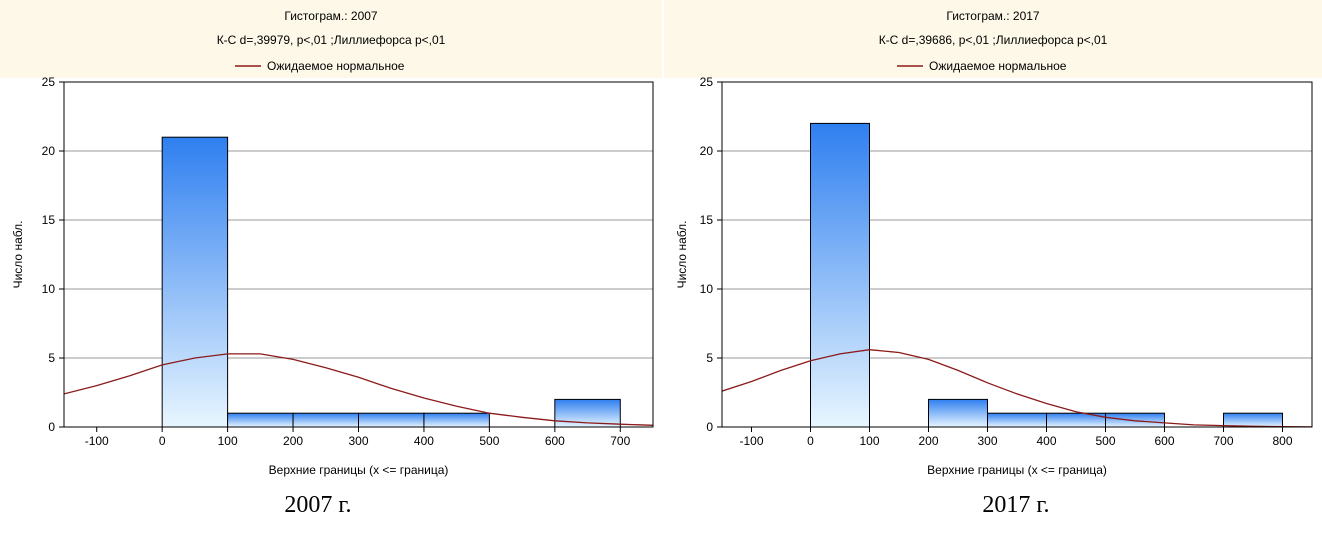  I want to click on caption-2007: 2007 г., so click(318, 505).